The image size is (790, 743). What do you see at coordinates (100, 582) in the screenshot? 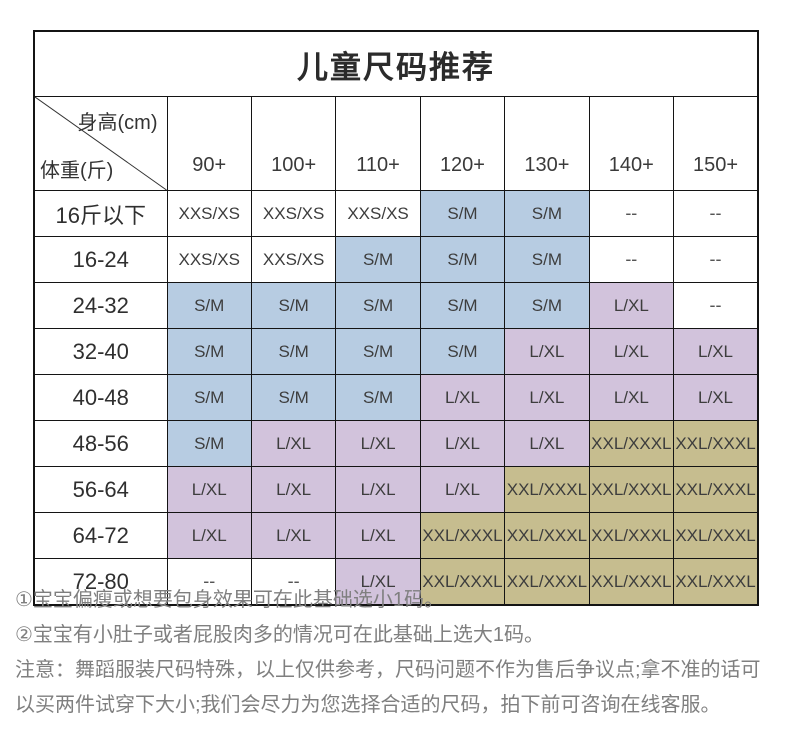
I see `weight-row-label: 72-80` at bounding box center [100, 582].